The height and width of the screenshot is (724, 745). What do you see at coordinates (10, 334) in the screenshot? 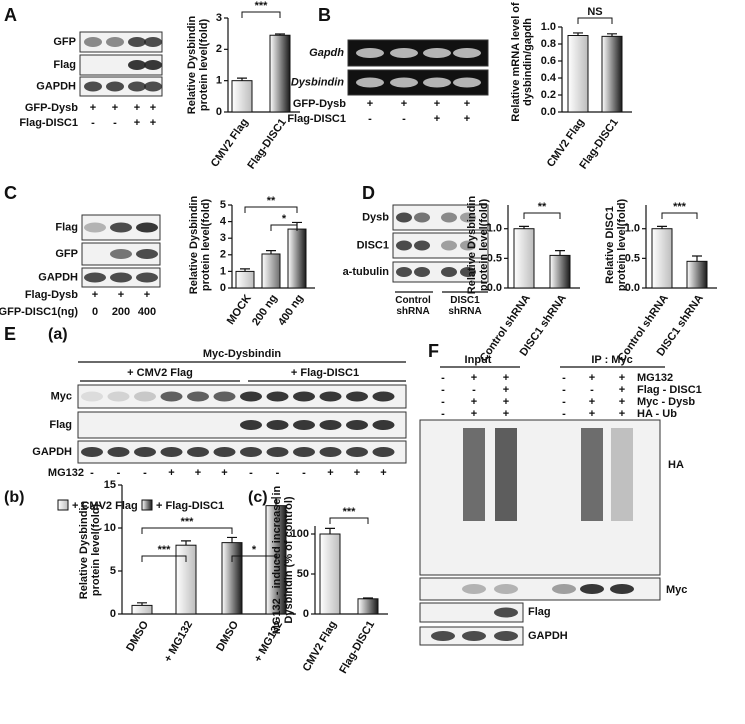
I see `panel-label: E` at bounding box center [10, 334].